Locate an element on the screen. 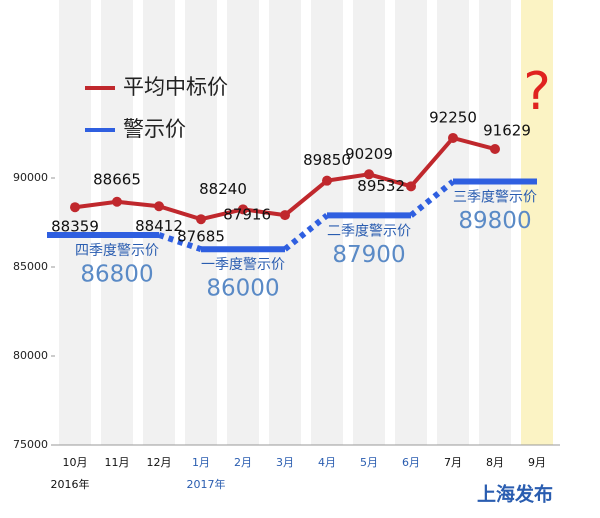 This screenshot has height=518, width=600. logo: 上海发布 is located at coordinates (515, 494).